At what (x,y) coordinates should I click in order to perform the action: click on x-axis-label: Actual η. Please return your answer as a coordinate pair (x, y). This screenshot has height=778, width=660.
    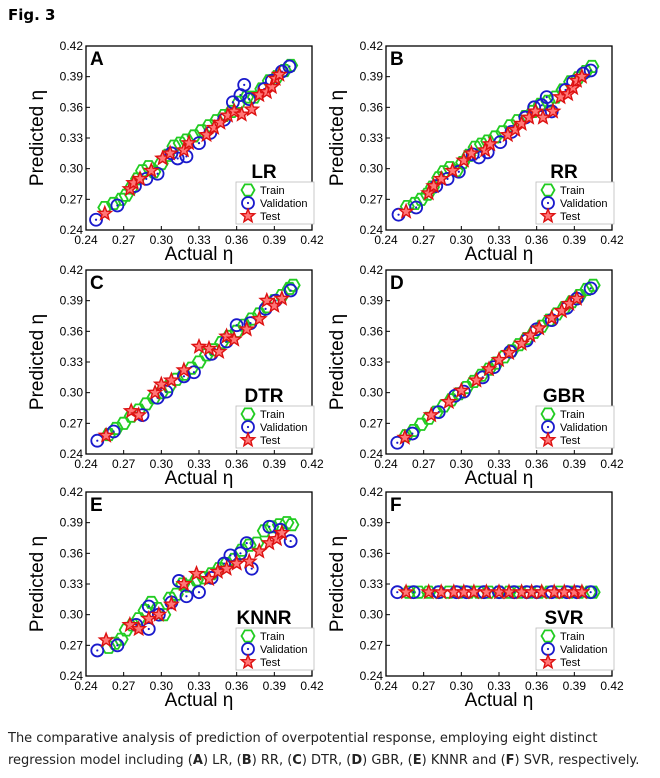
    Looking at the image, I should click on (199, 700).